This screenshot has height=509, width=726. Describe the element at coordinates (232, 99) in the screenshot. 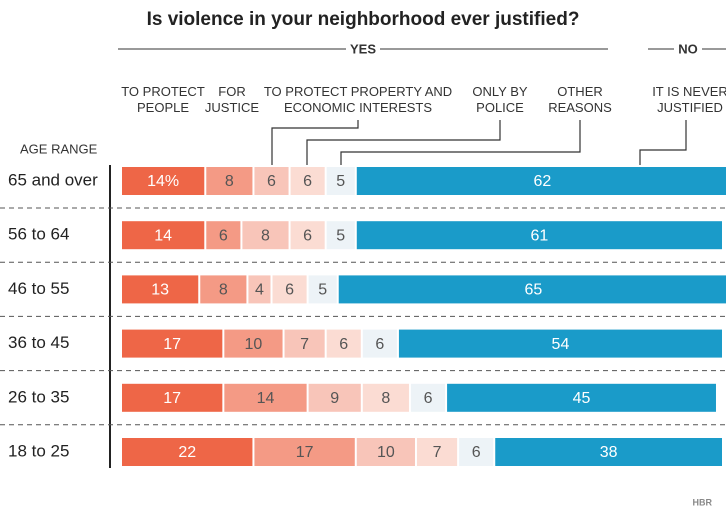

I see `series-label: FOR JUSTICE` at that location.